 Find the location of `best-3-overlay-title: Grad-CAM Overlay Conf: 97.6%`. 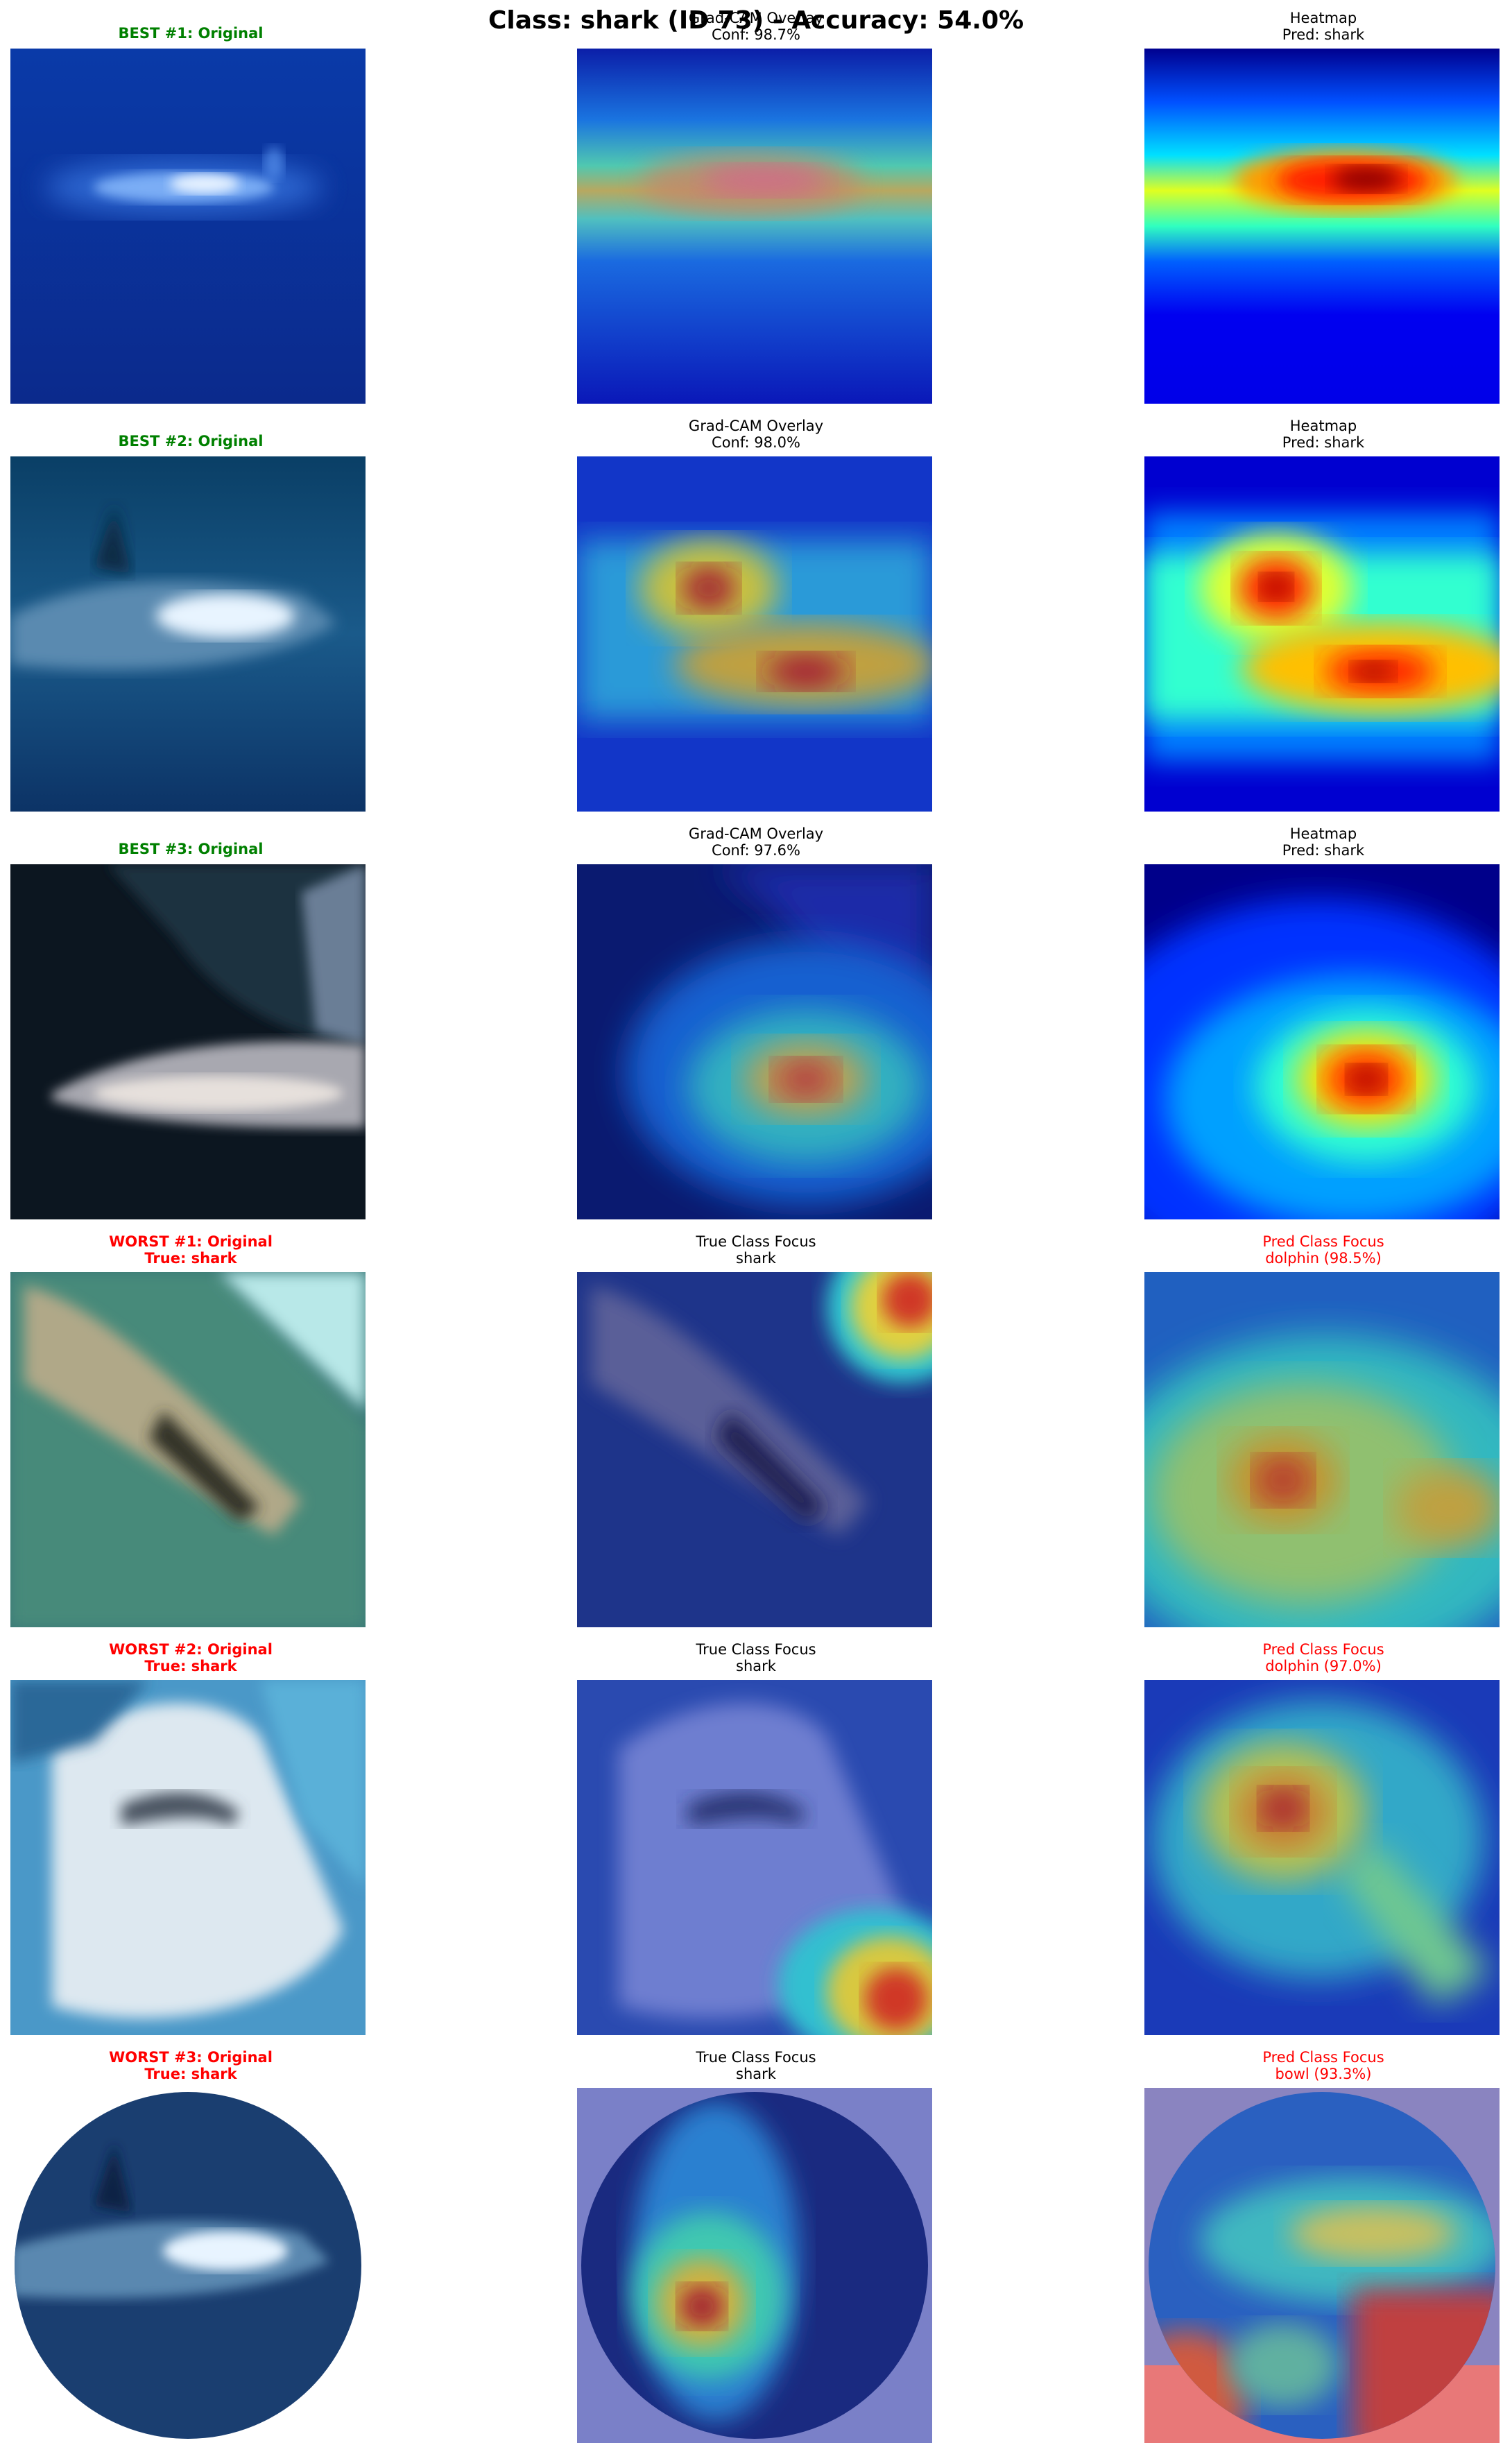

best-3-overlay-title: Grad-CAM Overlay Conf: 97.6% is located at coordinates (756, 842).